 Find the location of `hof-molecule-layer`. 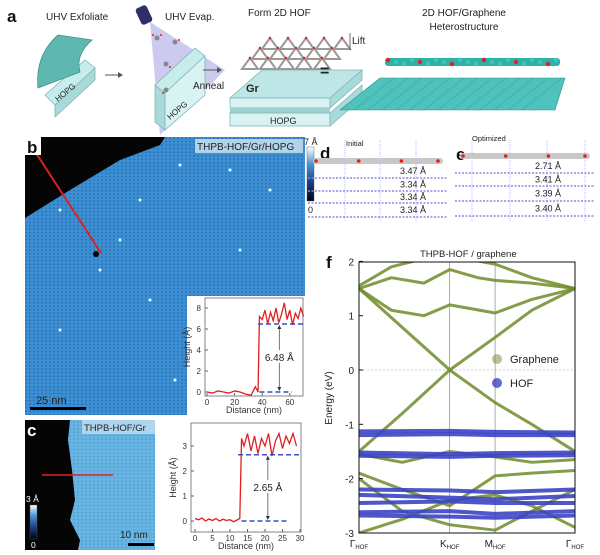

hof-molecule-layer is located at coordinates (378, 161).